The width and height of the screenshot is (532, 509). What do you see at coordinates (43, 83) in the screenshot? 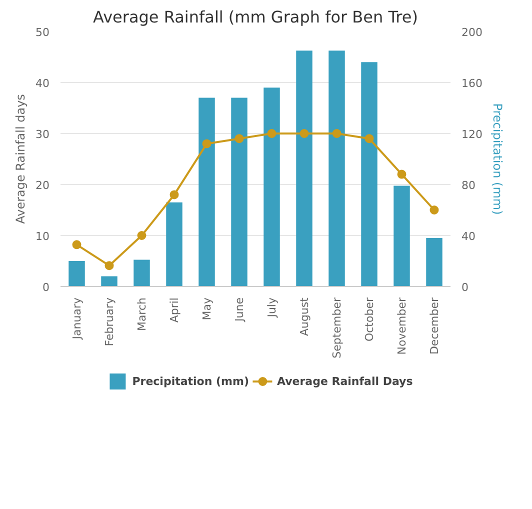
I see `y-tick-label: 40` at bounding box center [43, 83].